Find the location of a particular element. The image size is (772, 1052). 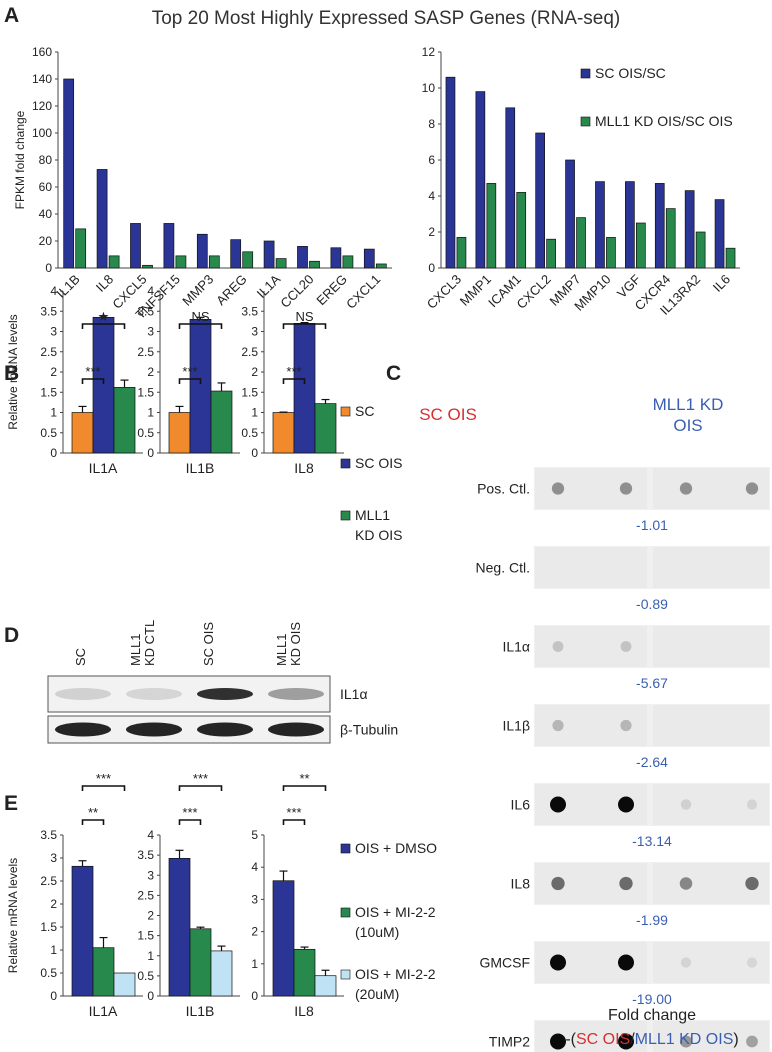

bar-CXCL1-kd is located at coordinates (381, 266).